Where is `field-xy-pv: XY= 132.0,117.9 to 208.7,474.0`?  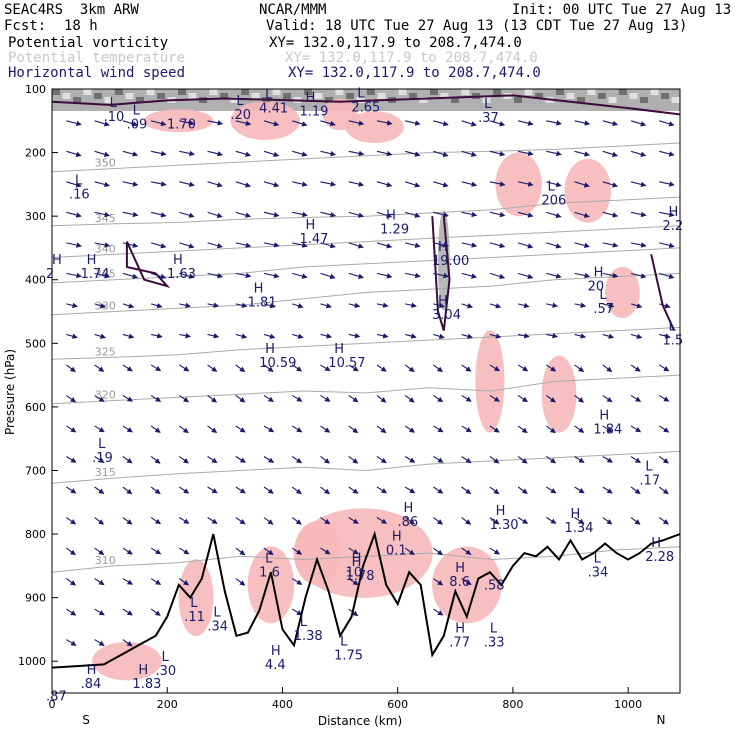
field-xy-pv: XY= 132.0,117.9 to 208.7,474.0 is located at coordinates (395, 43).